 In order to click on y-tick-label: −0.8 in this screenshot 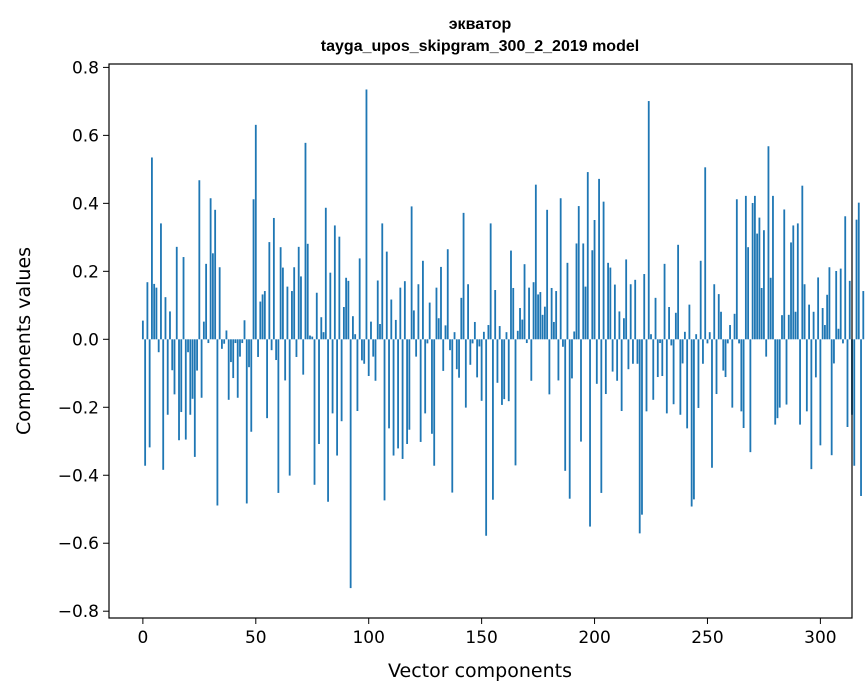, I will do `click(78, 612)`.